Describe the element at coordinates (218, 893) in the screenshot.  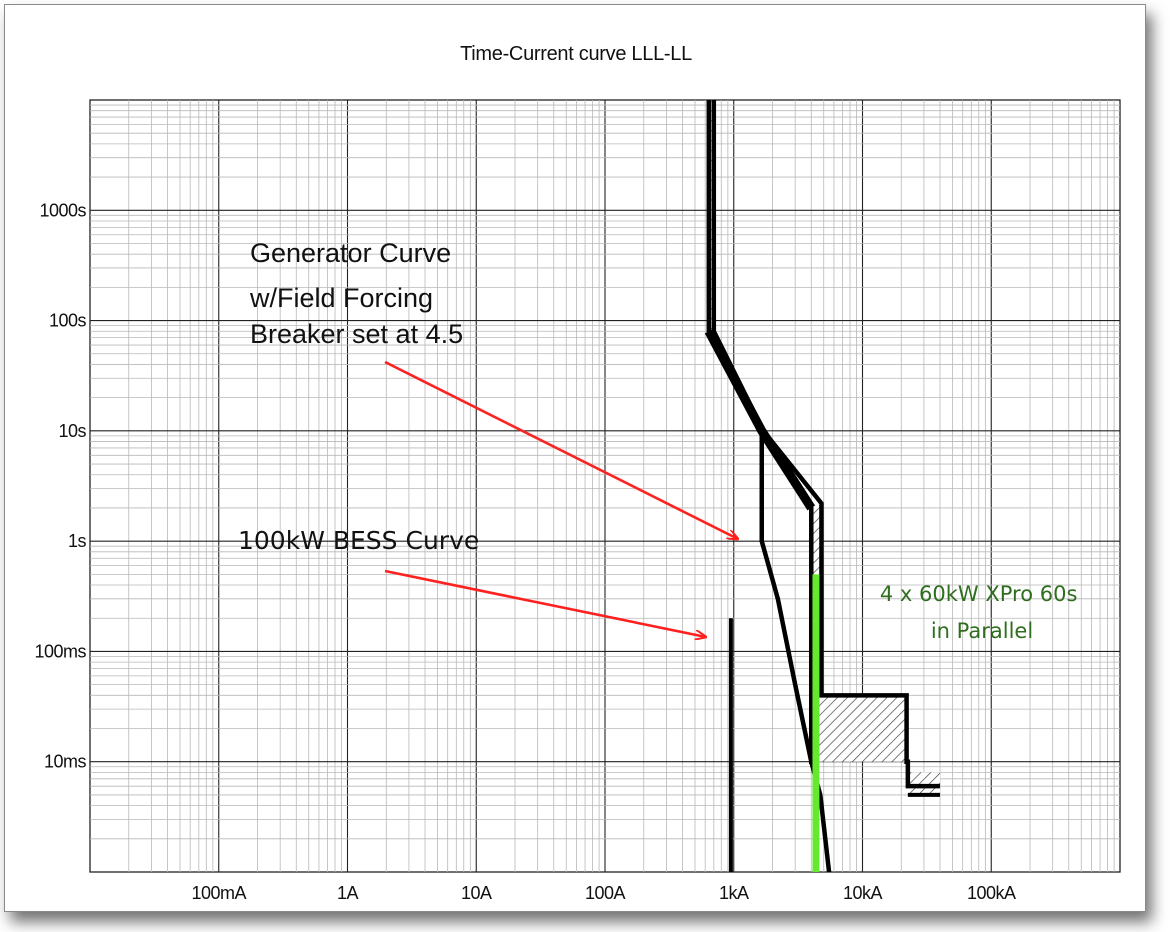
I see `x-tick-label: 100mA` at that location.